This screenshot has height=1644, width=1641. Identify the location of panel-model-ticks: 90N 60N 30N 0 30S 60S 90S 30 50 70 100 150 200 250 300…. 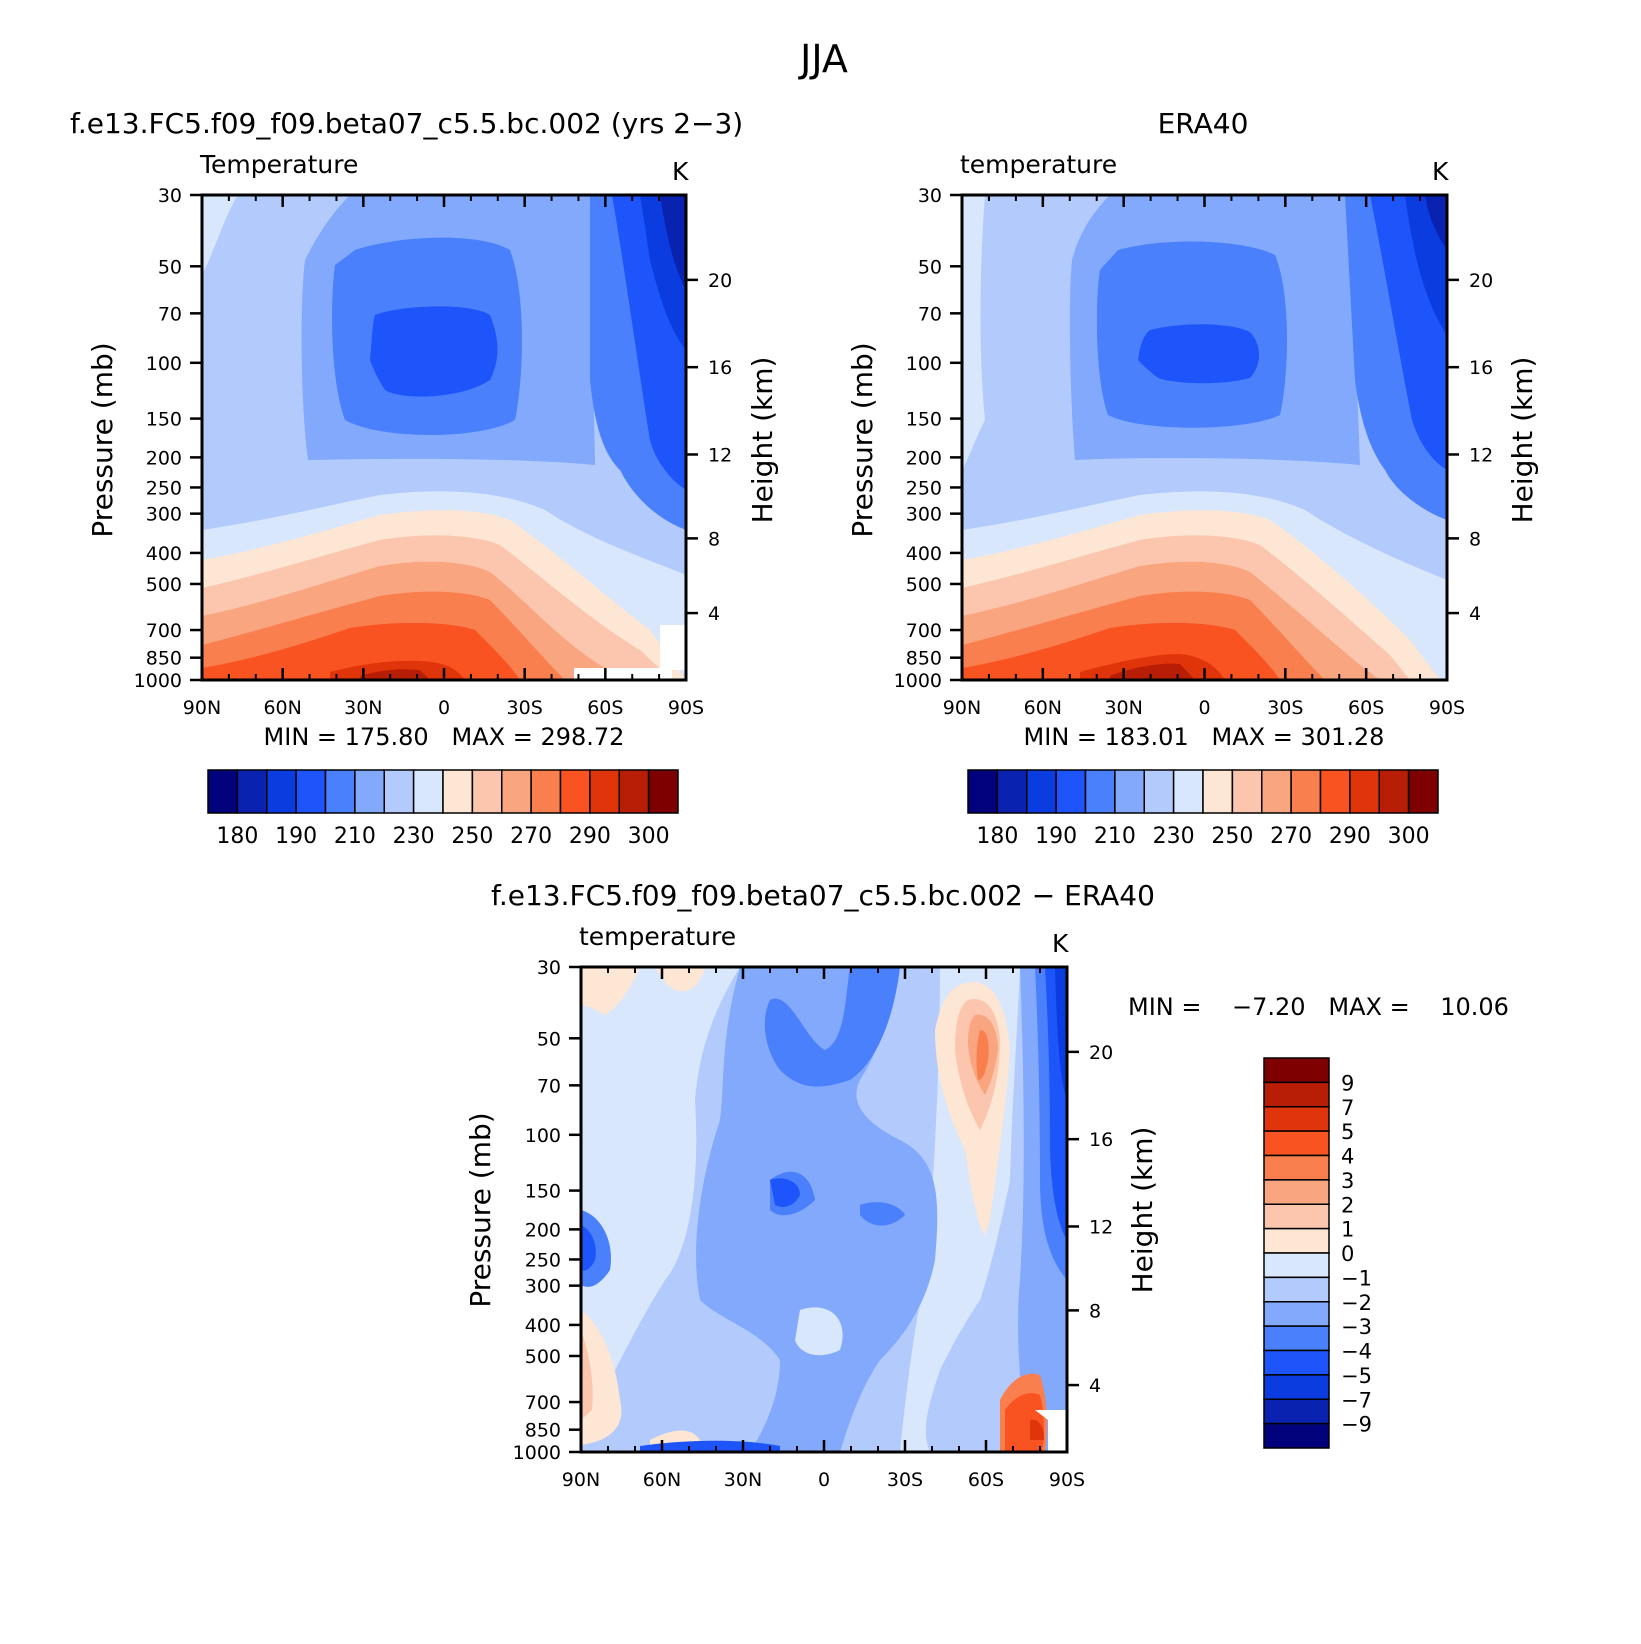
(433, 452).